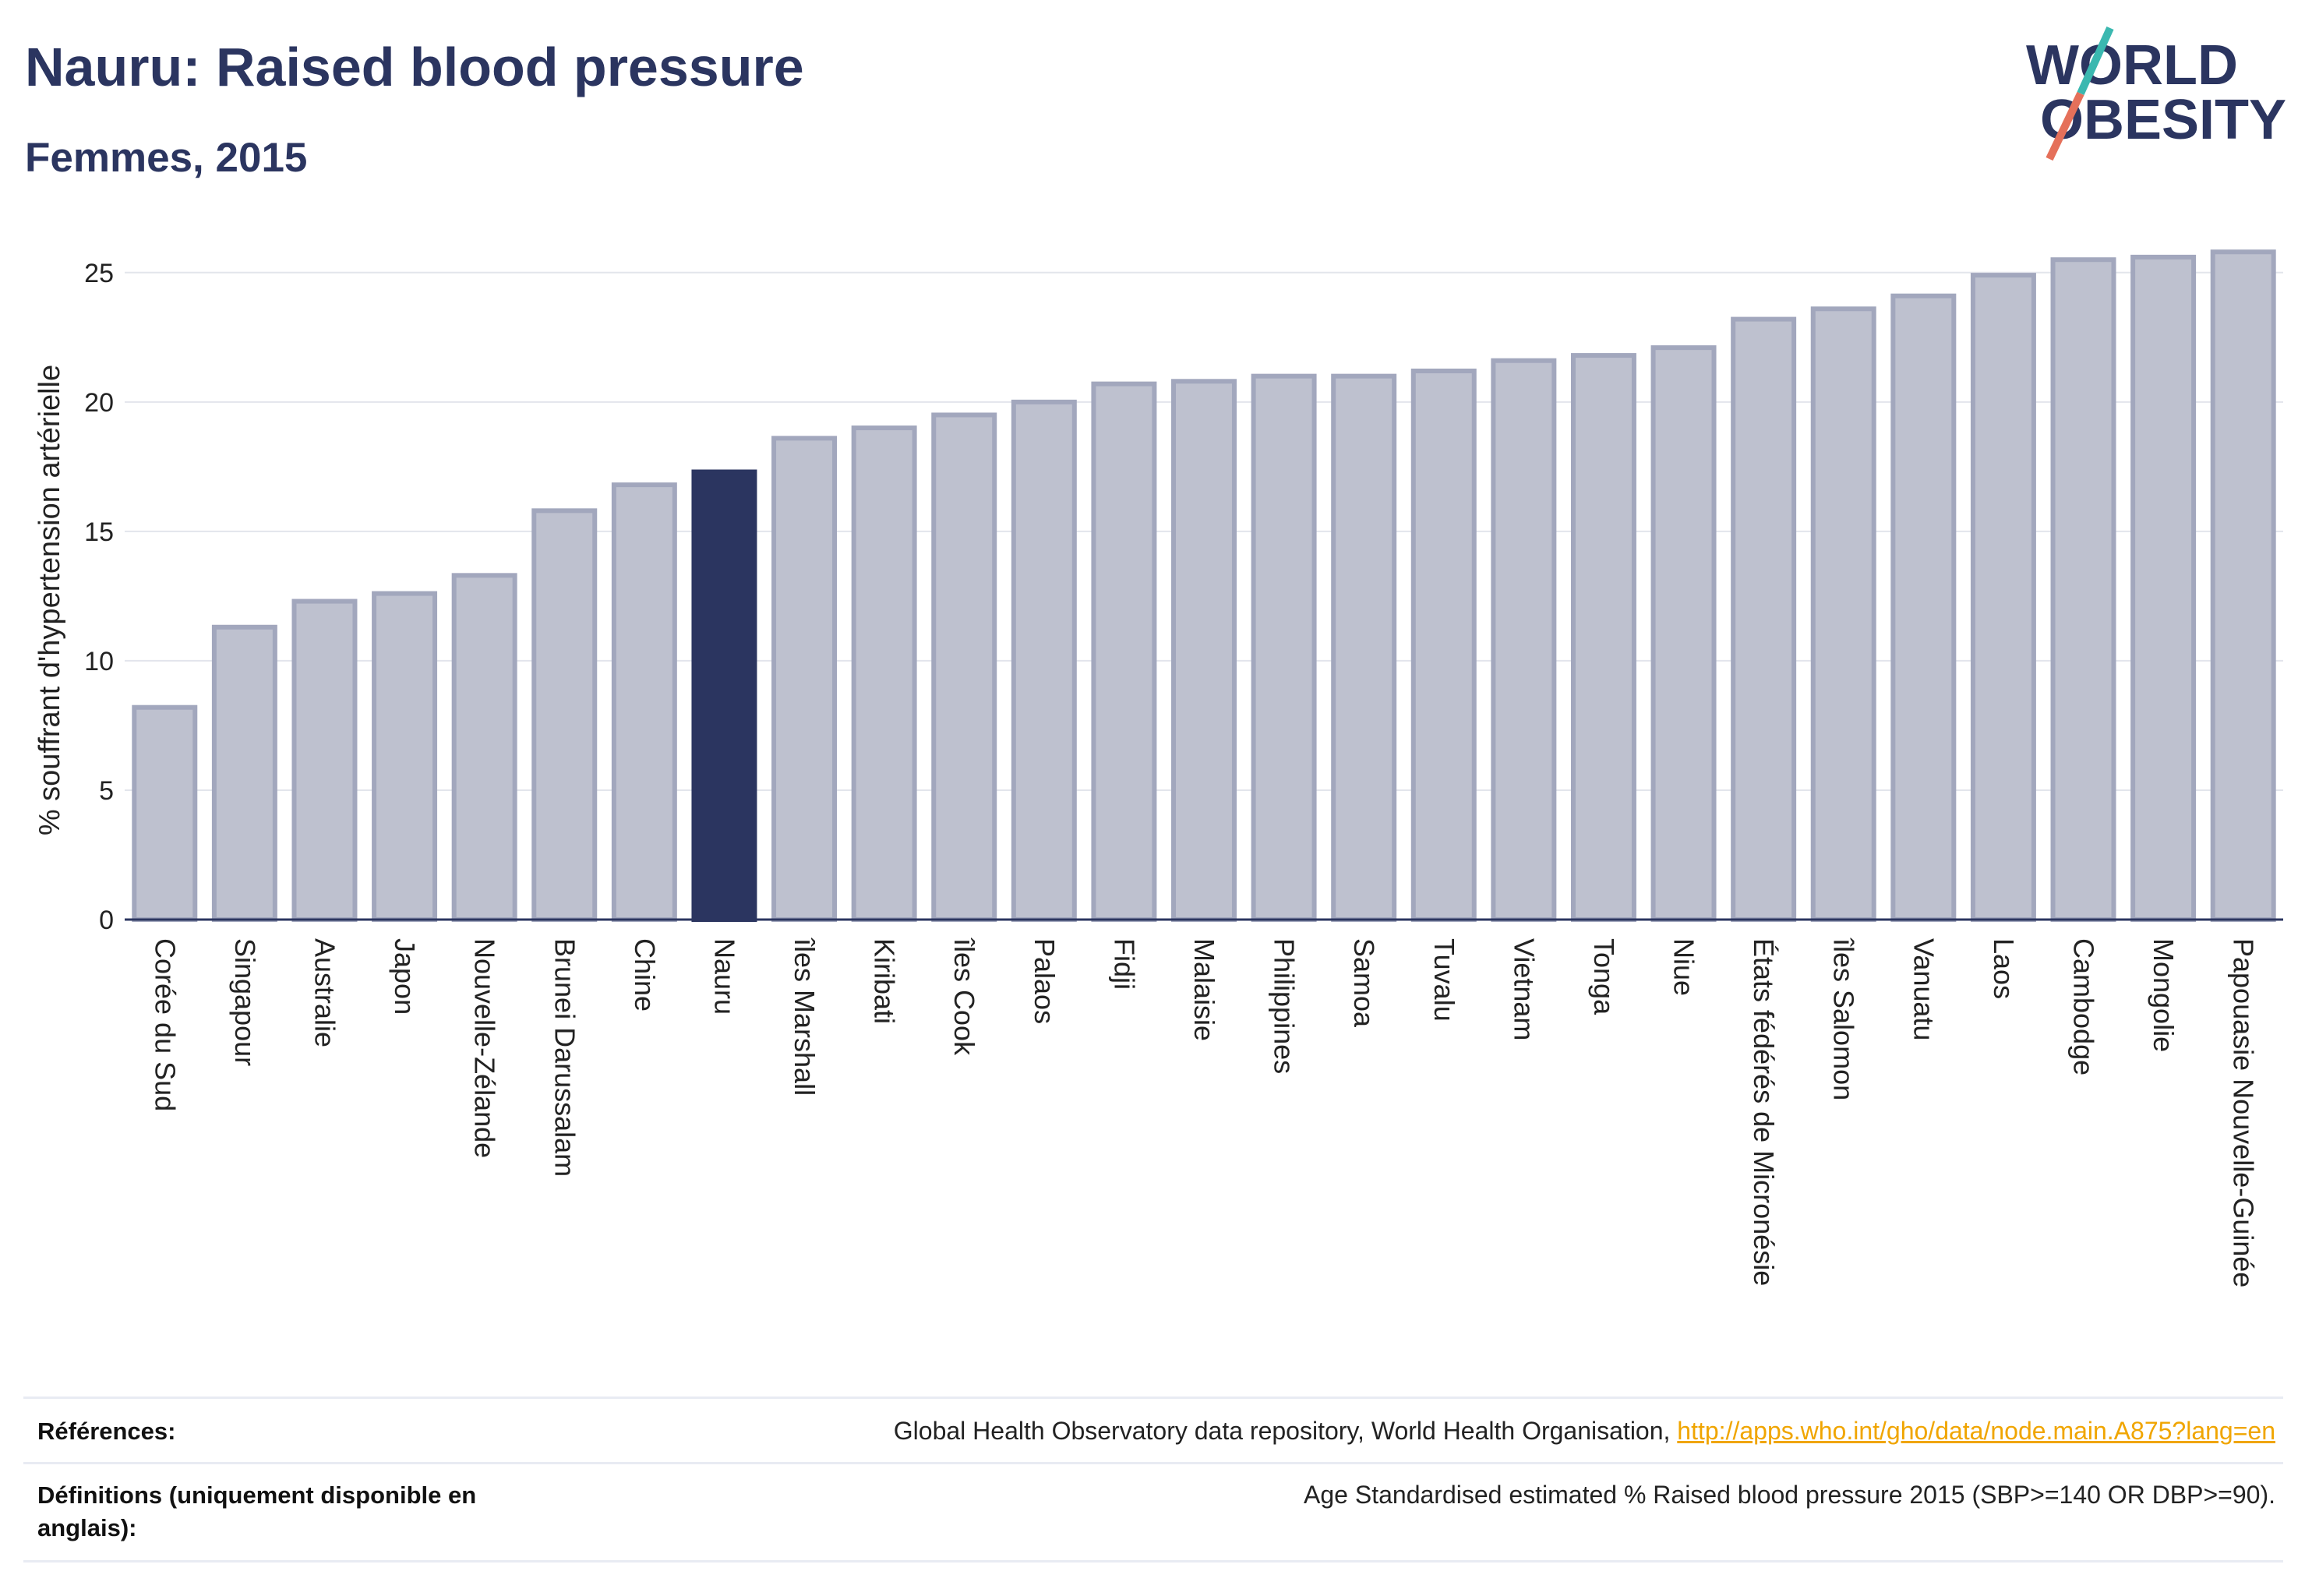 The width and height of the screenshot is (2305, 1596). I want to click on x-tick-label: Japon, so click(405, 976).